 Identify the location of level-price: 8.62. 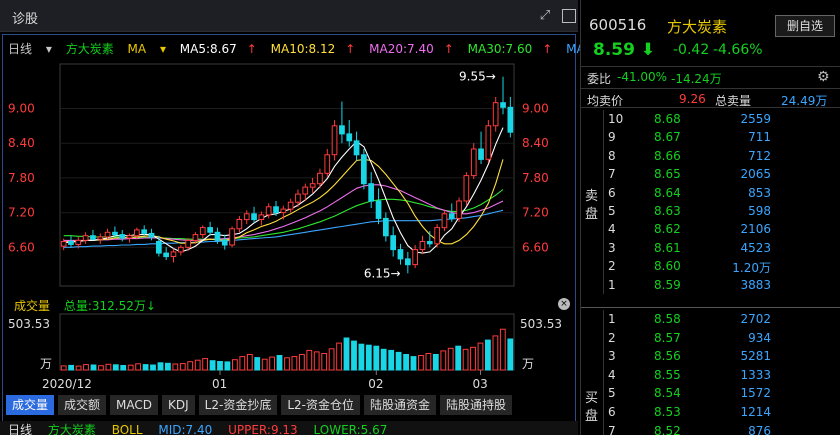
(667, 229).